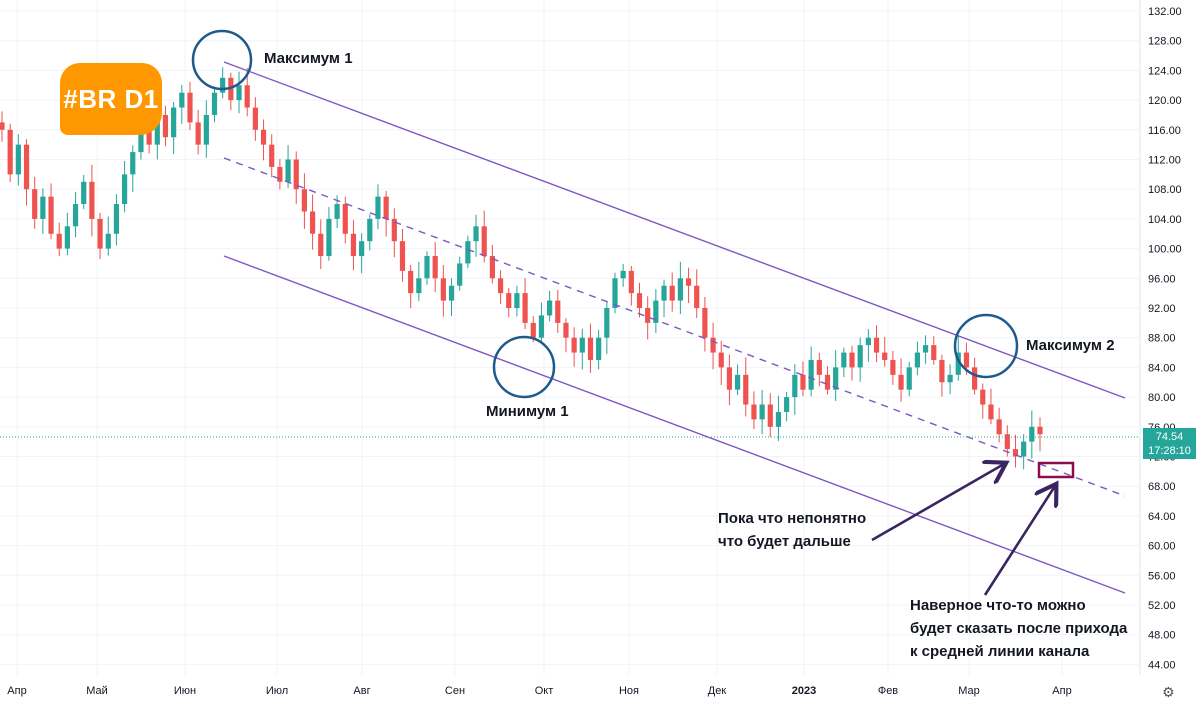 The width and height of the screenshot is (1200, 704). What do you see at coordinates (308, 58) in the screenshot?
I see `label-max1: Максимум 1` at bounding box center [308, 58].